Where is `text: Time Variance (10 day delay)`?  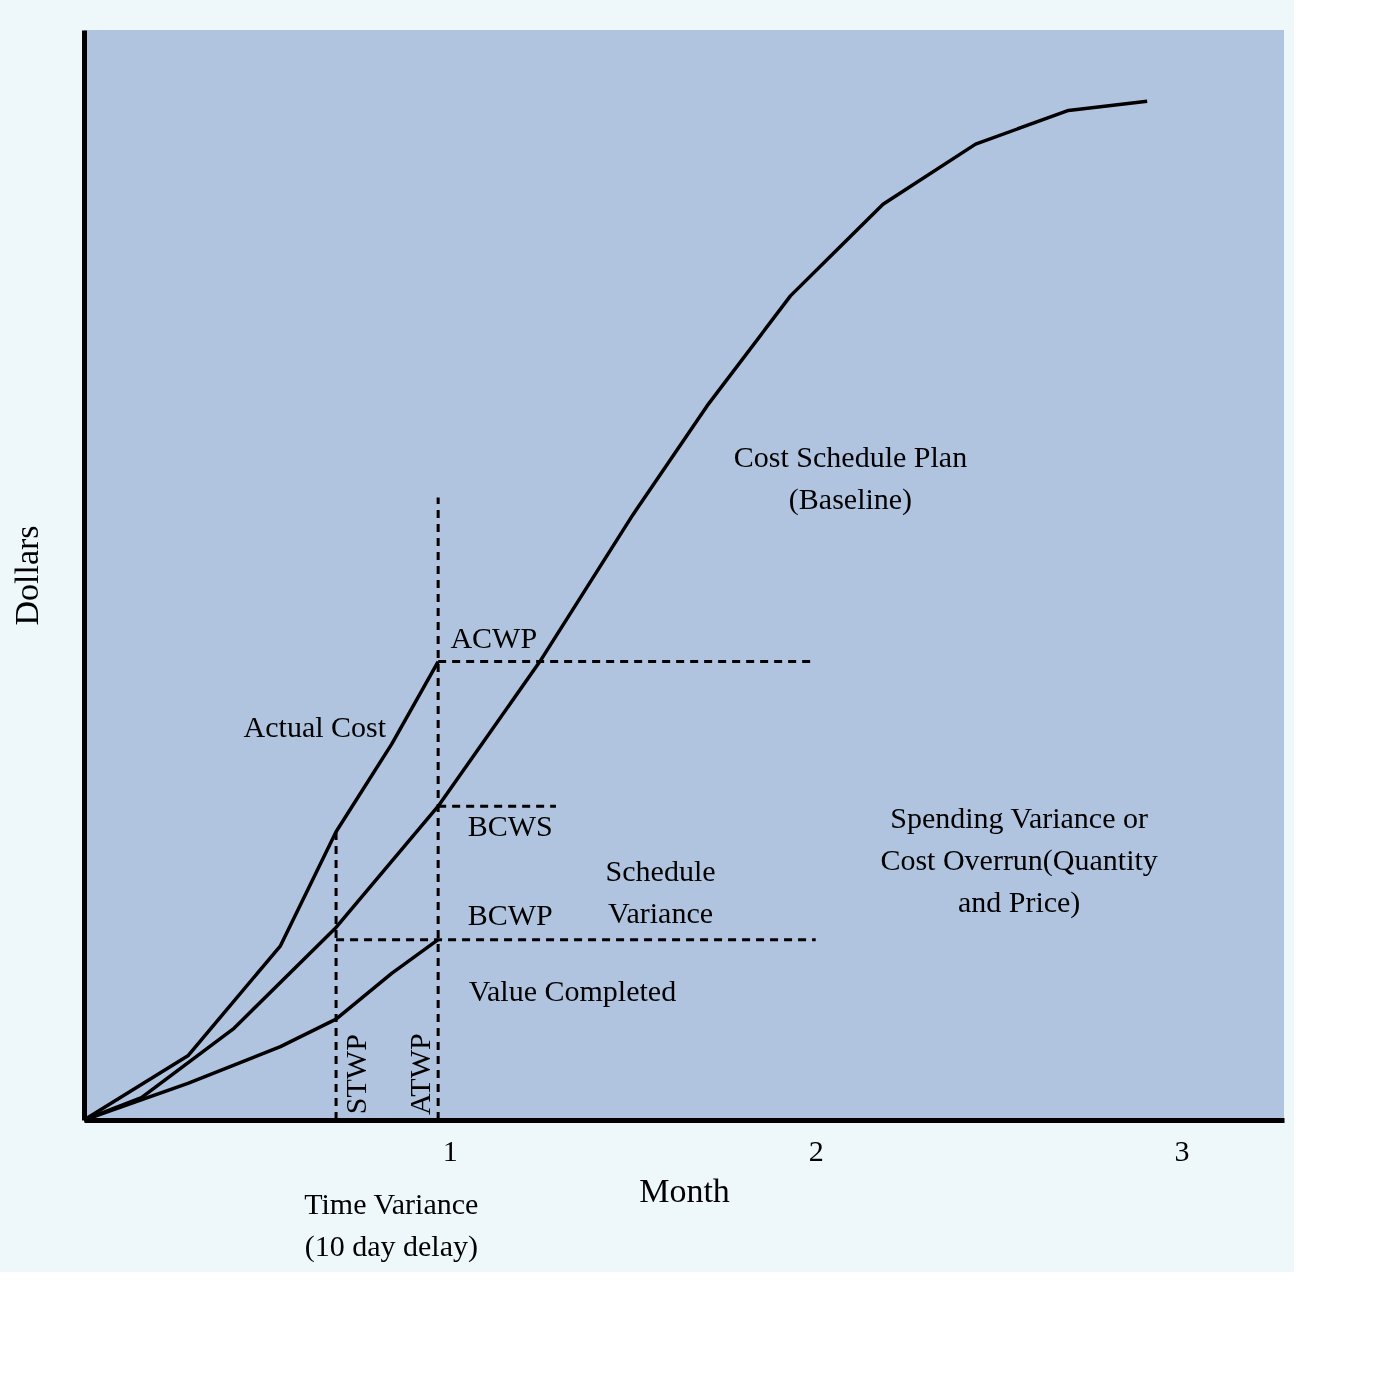
text: Time Variance (10 day delay) is located at coordinates (391, 1224).